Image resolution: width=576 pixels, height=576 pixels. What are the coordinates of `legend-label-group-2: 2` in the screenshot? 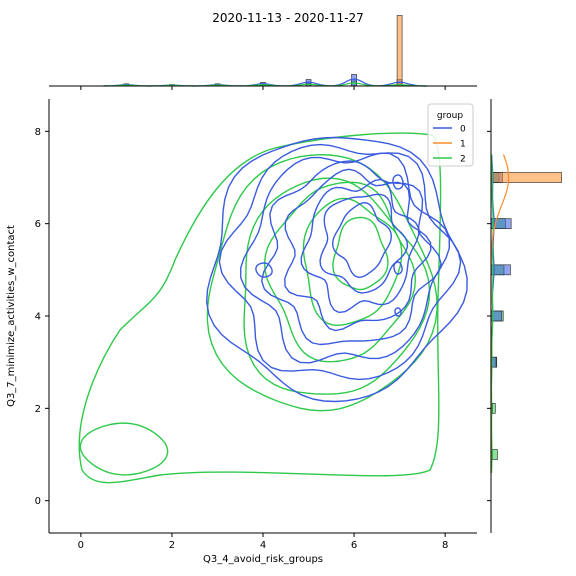 It's located at (463, 160).